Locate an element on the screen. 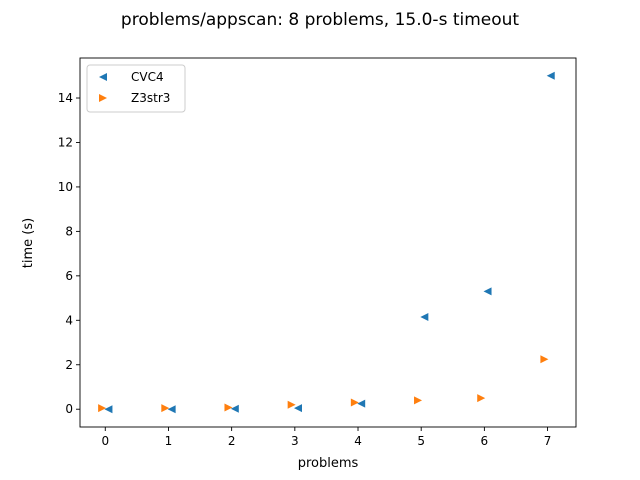 This screenshot has height=480, width=640. legend-box is located at coordinates (136, 88).